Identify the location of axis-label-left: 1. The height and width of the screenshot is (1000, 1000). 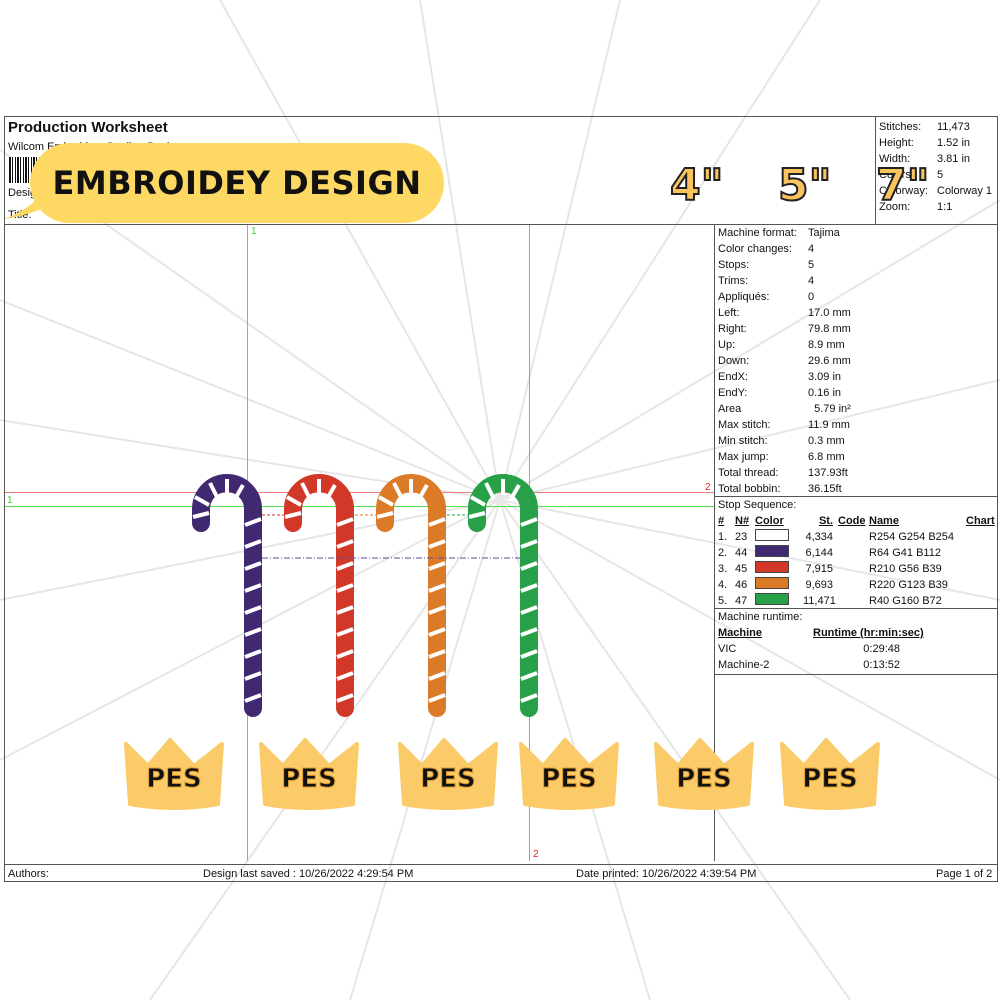
(10, 500).